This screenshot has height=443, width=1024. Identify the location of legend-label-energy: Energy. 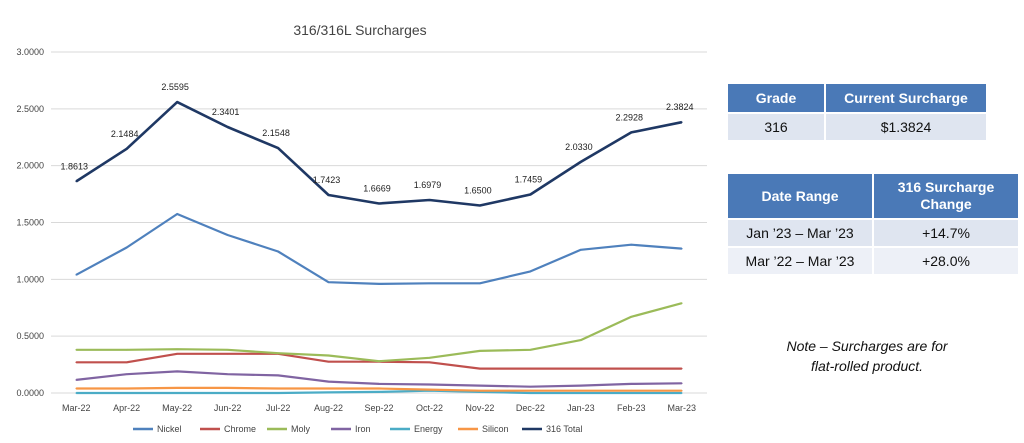
(428, 429).